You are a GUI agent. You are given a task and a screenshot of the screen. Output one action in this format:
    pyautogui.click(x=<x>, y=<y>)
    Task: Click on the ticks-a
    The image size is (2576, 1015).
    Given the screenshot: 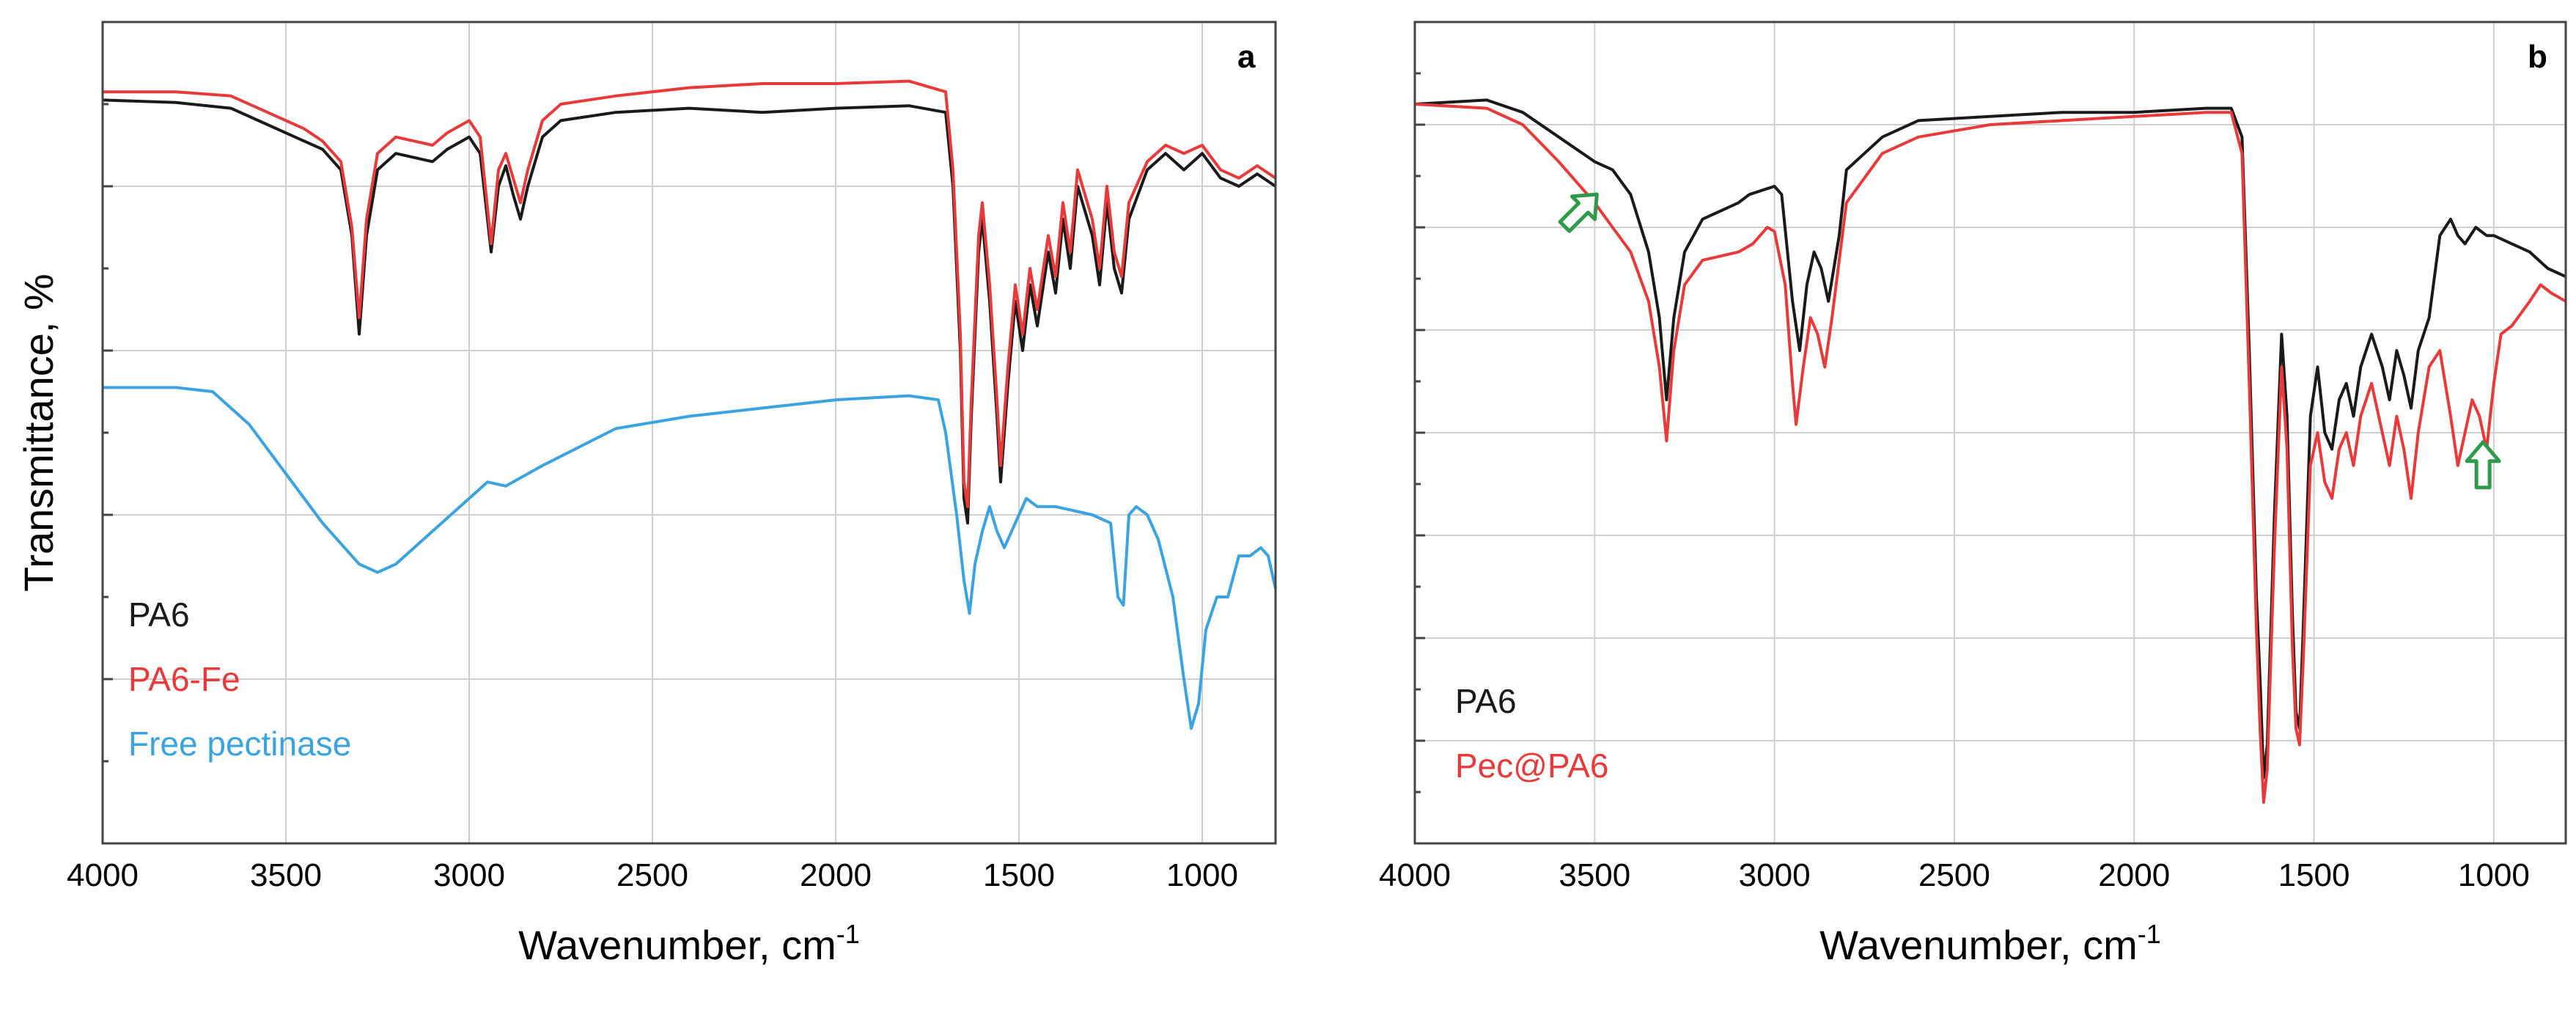 What is the action you would take?
    pyautogui.click(x=108, y=433)
    